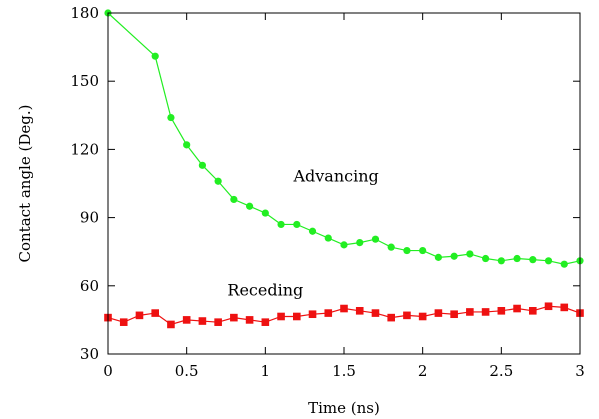 The height and width of the screenshot is (419, 599). What do you see at coordinates (302, 233) in the screenshot?
I see `annotations: Advancing Receding` at bounding box center [302, 233].